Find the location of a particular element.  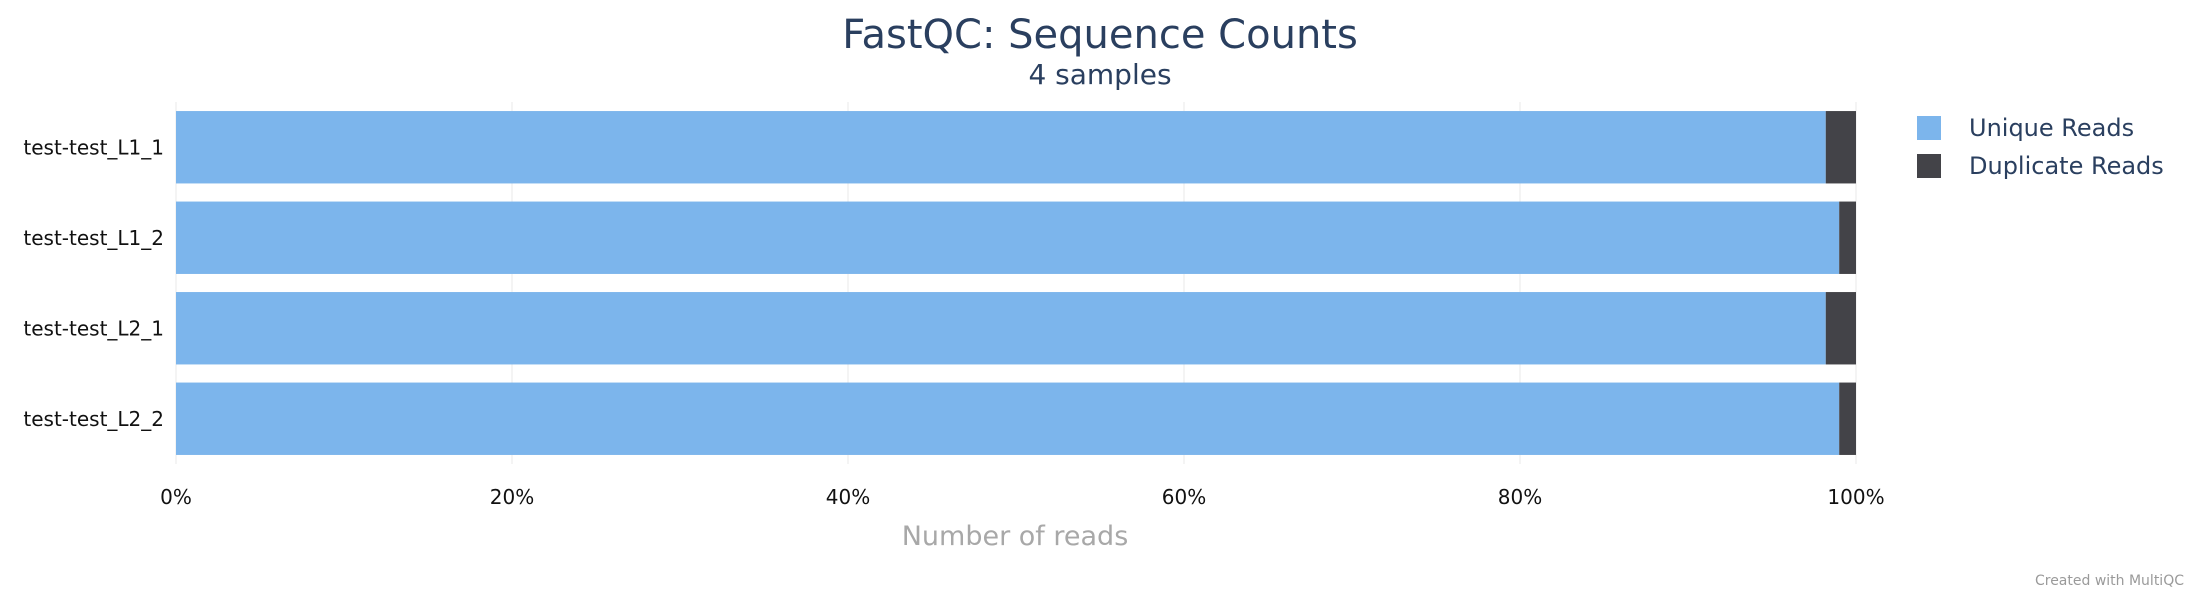

x-tick-label: 0% is located at coordinates (176, 497).